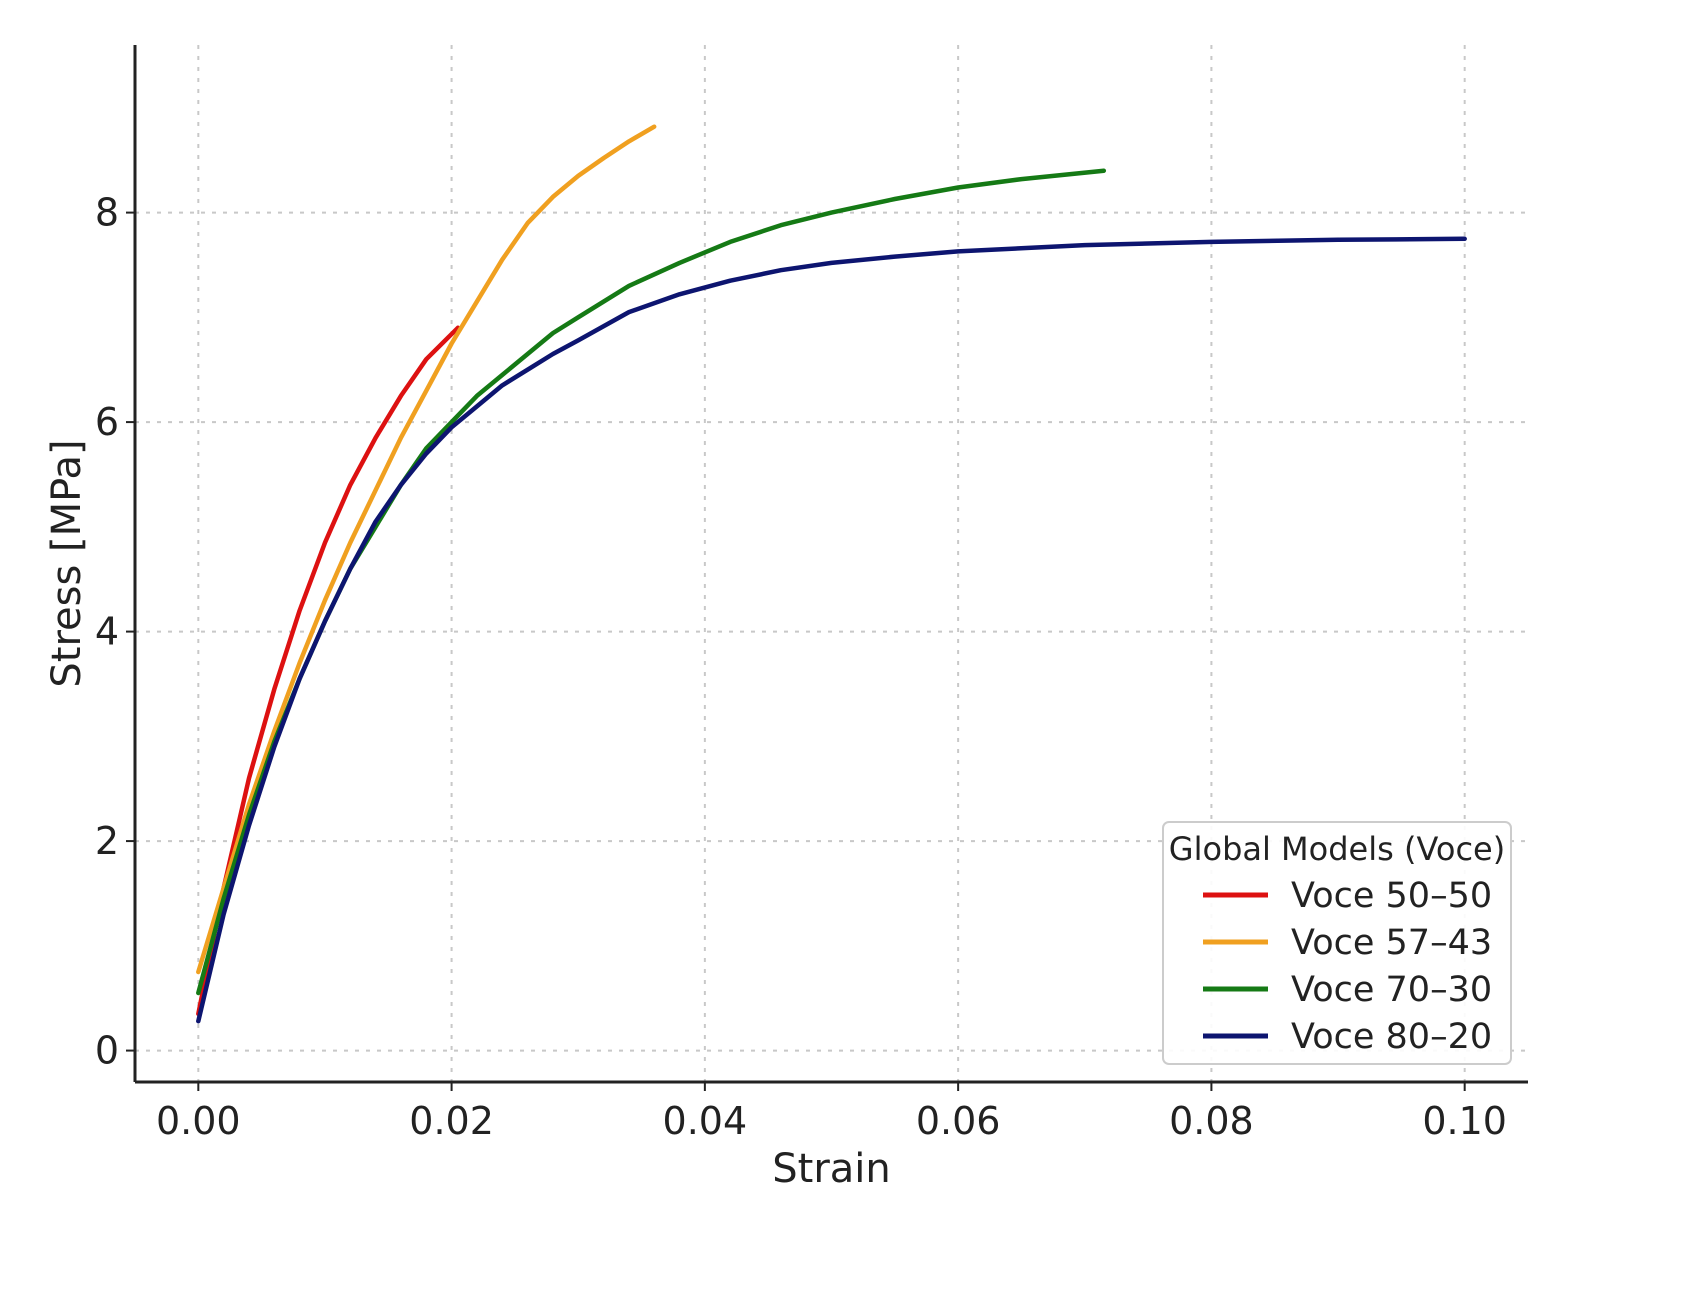  I want to click on y-ticks: 0 2 4 6 8, so click(115, 632).